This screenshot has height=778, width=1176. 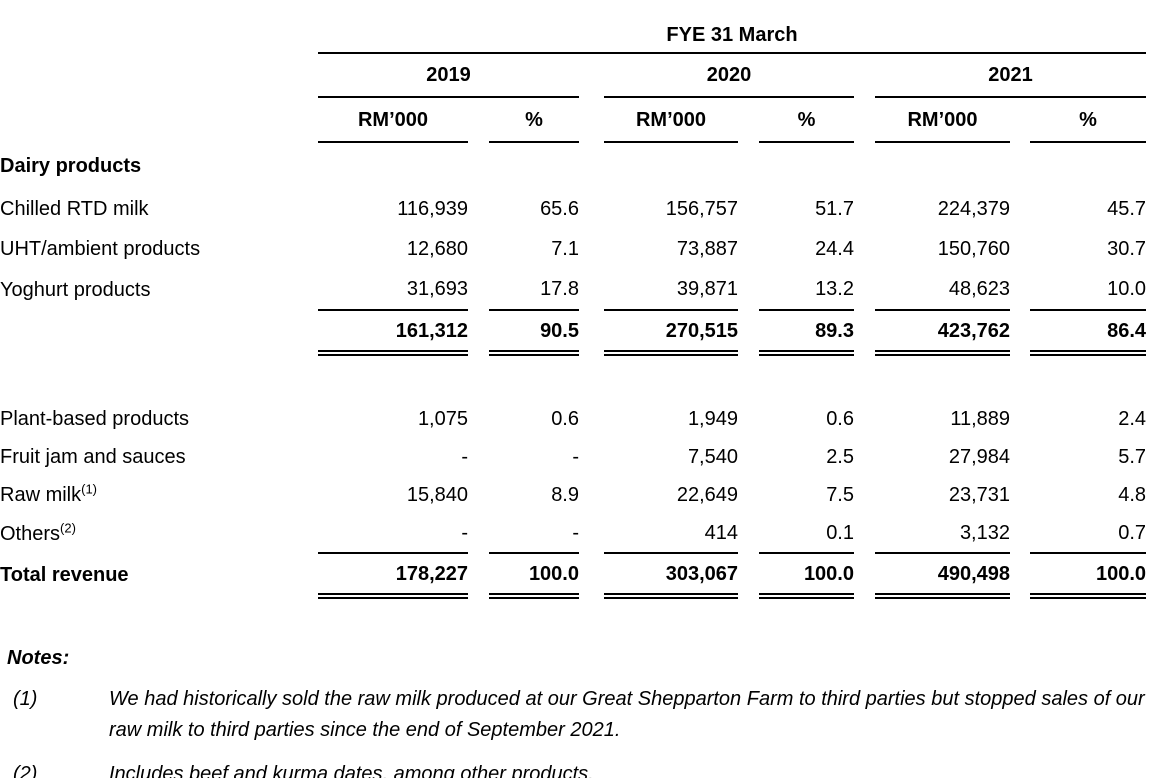 I want to click on row-label: Chilled RTD milk, so click(x=74, y=209).